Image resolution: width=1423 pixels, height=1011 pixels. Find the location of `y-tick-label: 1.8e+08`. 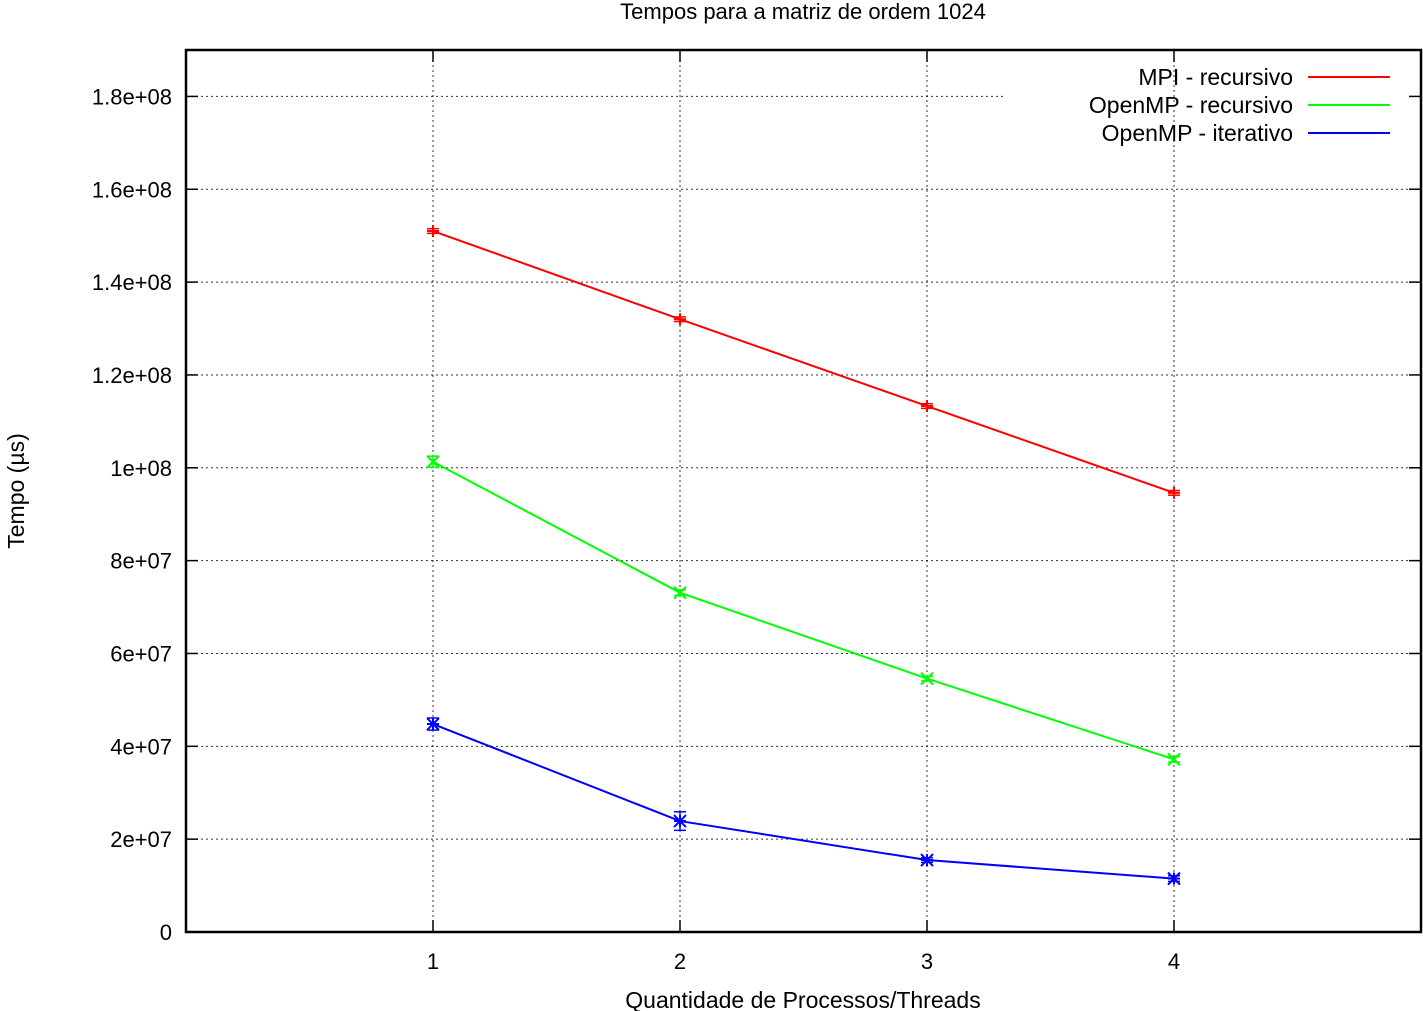

y-tick-label: 1.8e+08 is located at coordinates (132, 96).